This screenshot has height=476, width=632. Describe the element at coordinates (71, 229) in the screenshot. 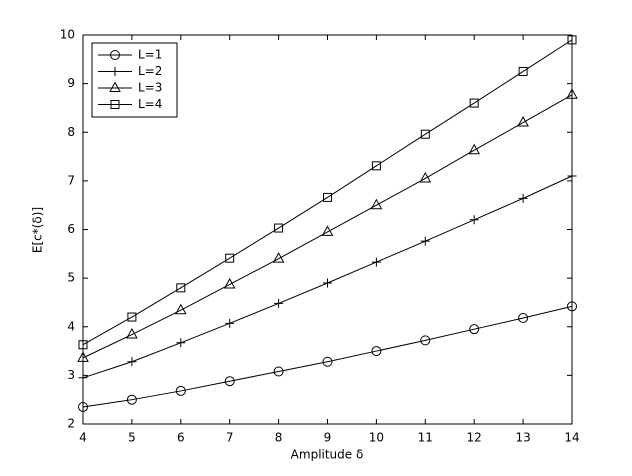

I see `y-tick-label: 6` at that location.